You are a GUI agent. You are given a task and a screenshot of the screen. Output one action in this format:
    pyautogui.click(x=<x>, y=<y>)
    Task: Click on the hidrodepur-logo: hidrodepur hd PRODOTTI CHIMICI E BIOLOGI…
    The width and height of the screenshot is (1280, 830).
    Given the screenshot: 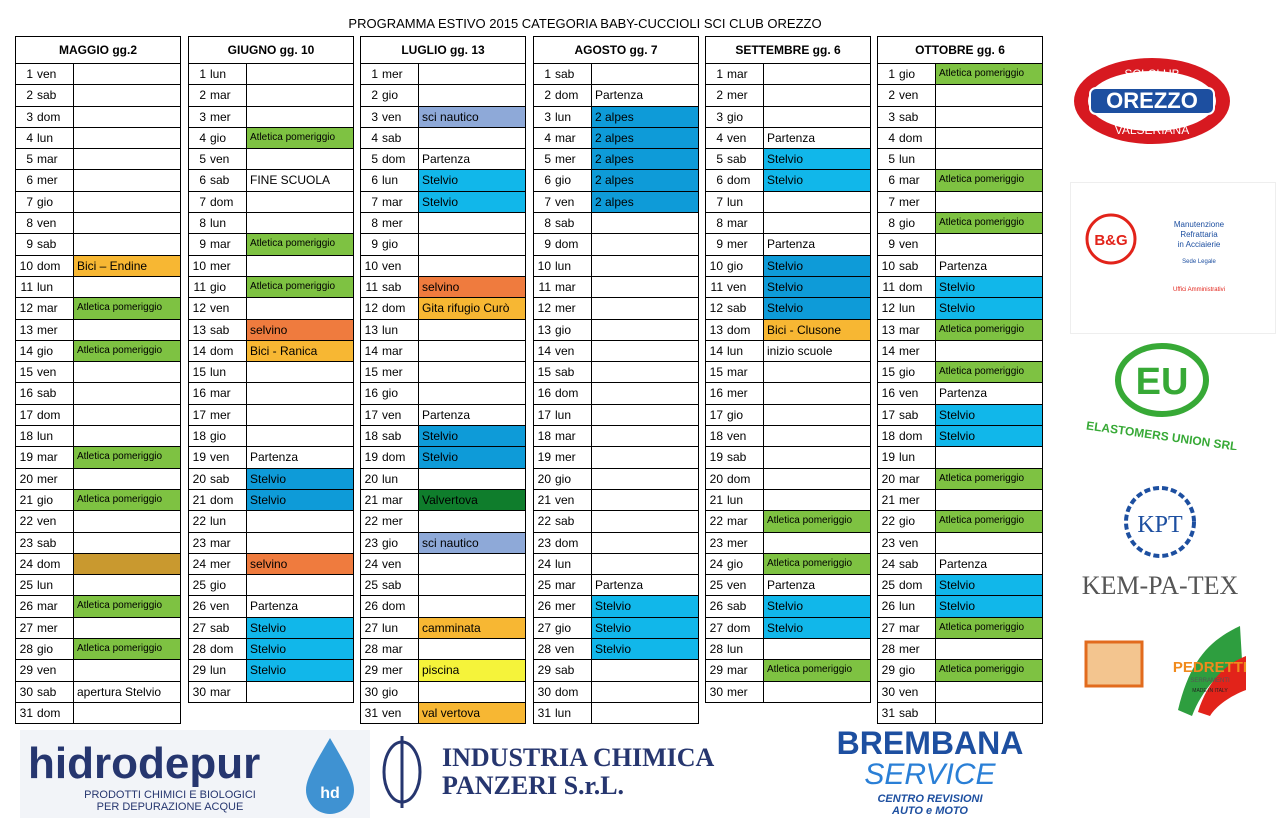 What is the action you would take?
    pyautogui.click(x=195, y=774)
    